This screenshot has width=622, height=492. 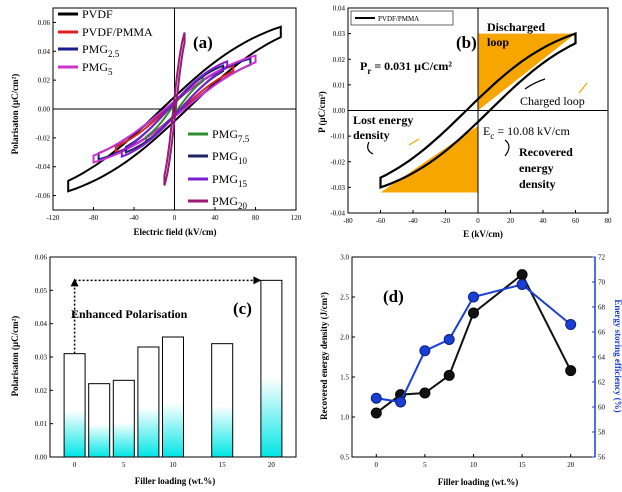 I want to click on panel-b-recovered-text2: energy, so click(x=536, y=168).